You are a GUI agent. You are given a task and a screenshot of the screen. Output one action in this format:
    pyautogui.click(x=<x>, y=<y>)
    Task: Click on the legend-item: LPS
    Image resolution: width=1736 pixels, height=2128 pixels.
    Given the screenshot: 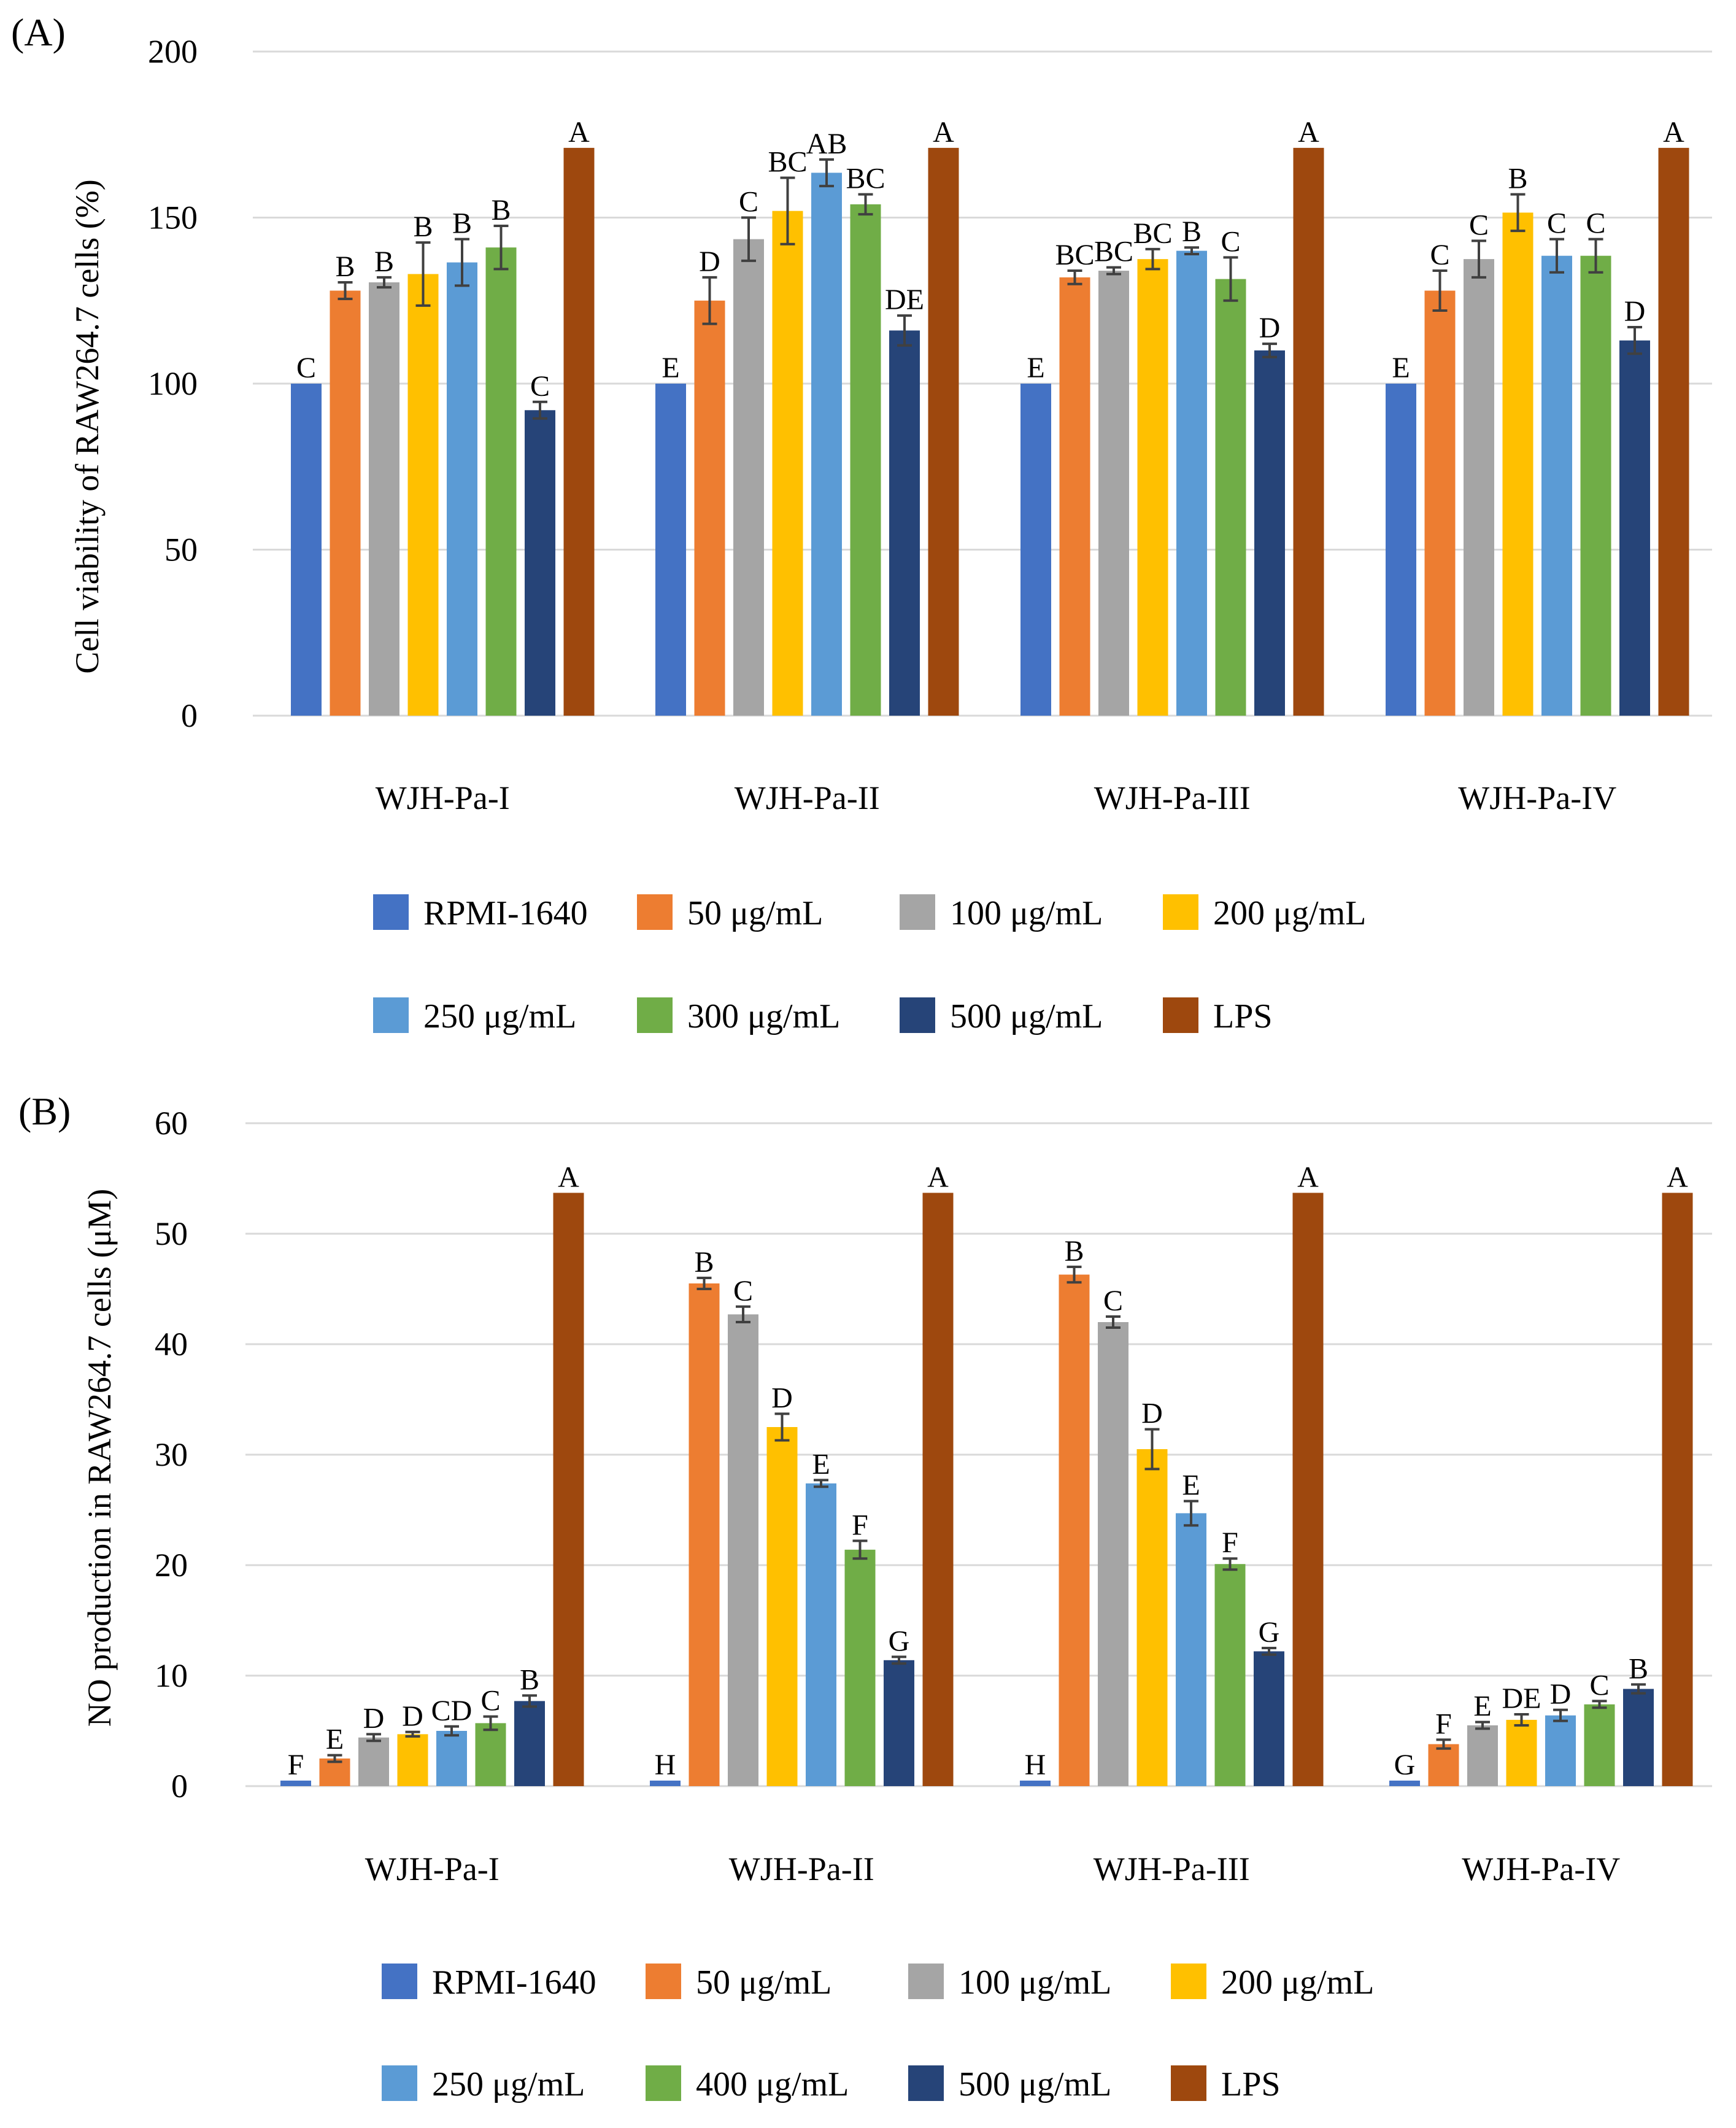 What is the action you would take?
    pyautogui.click(x=1218, y=1016)
    